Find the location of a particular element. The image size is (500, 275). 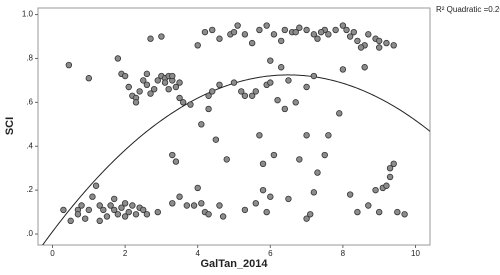

x-tick-label: 10 is located at coordinates (415, 253).